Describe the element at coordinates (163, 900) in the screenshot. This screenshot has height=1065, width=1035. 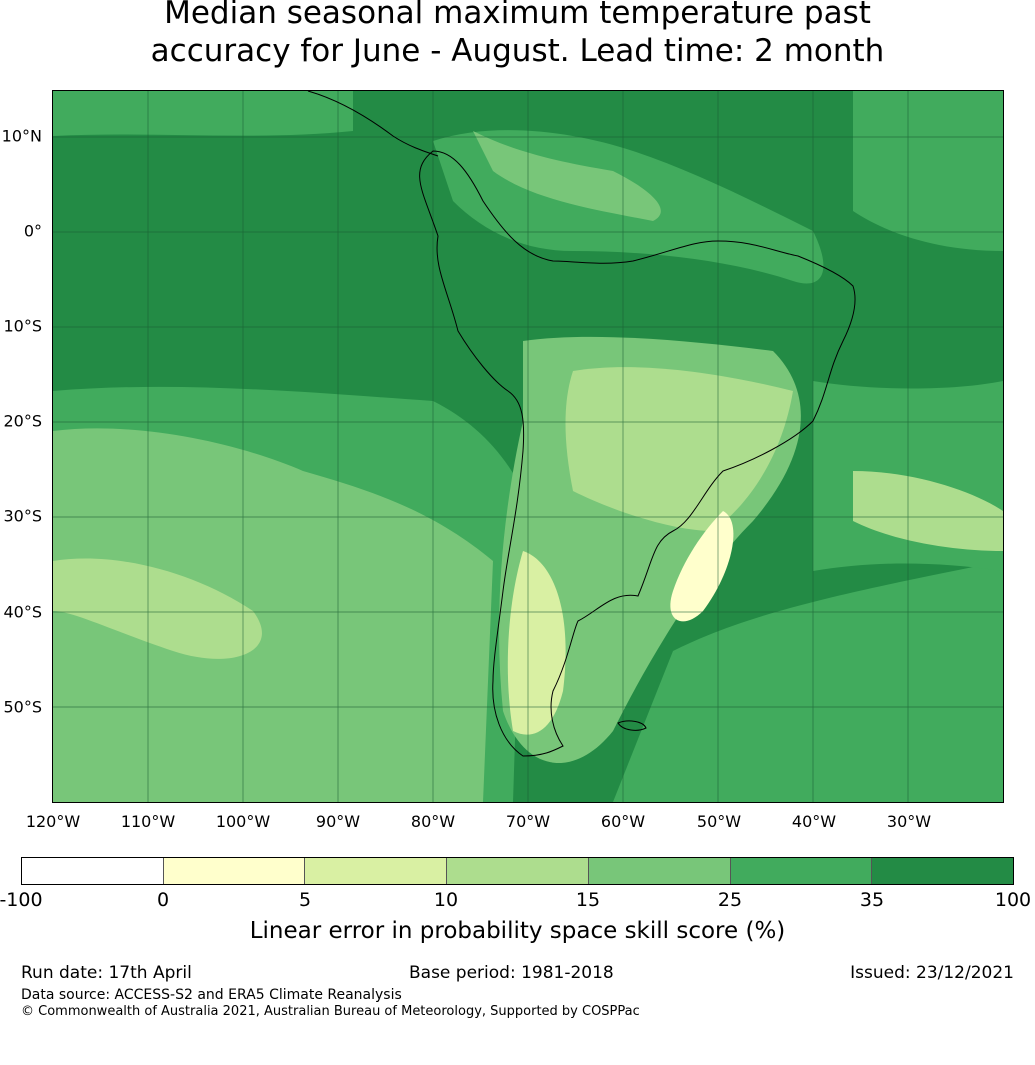
I see `colorbar-tick-2: 0` at that location.